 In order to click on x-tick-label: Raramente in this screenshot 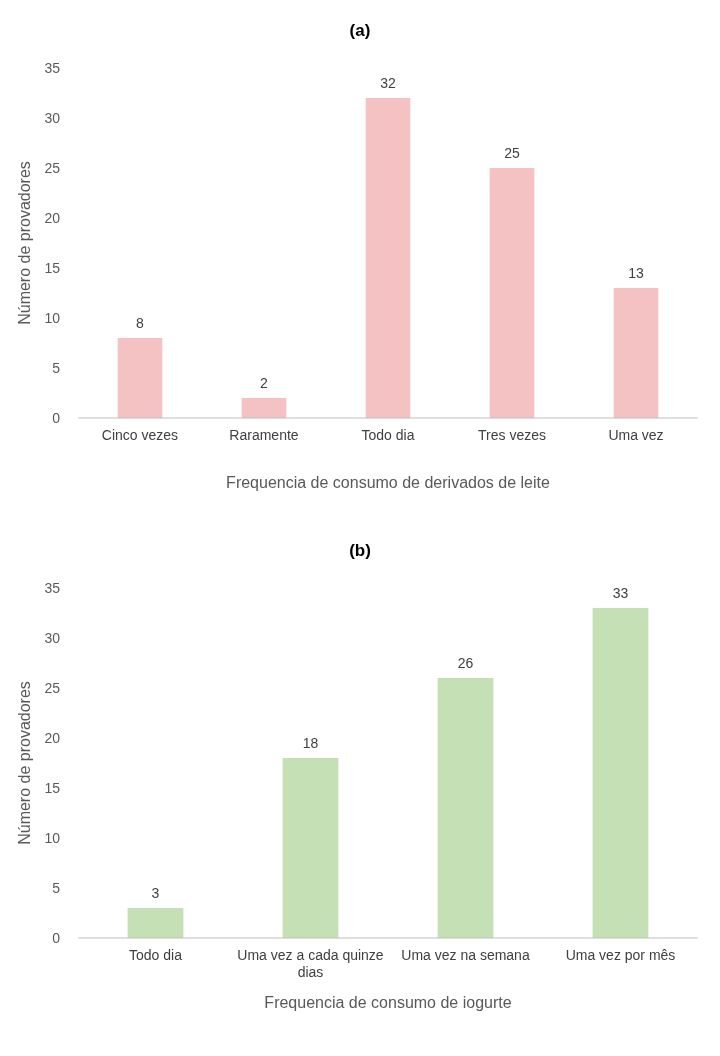, I will do `click(264, 435)`.